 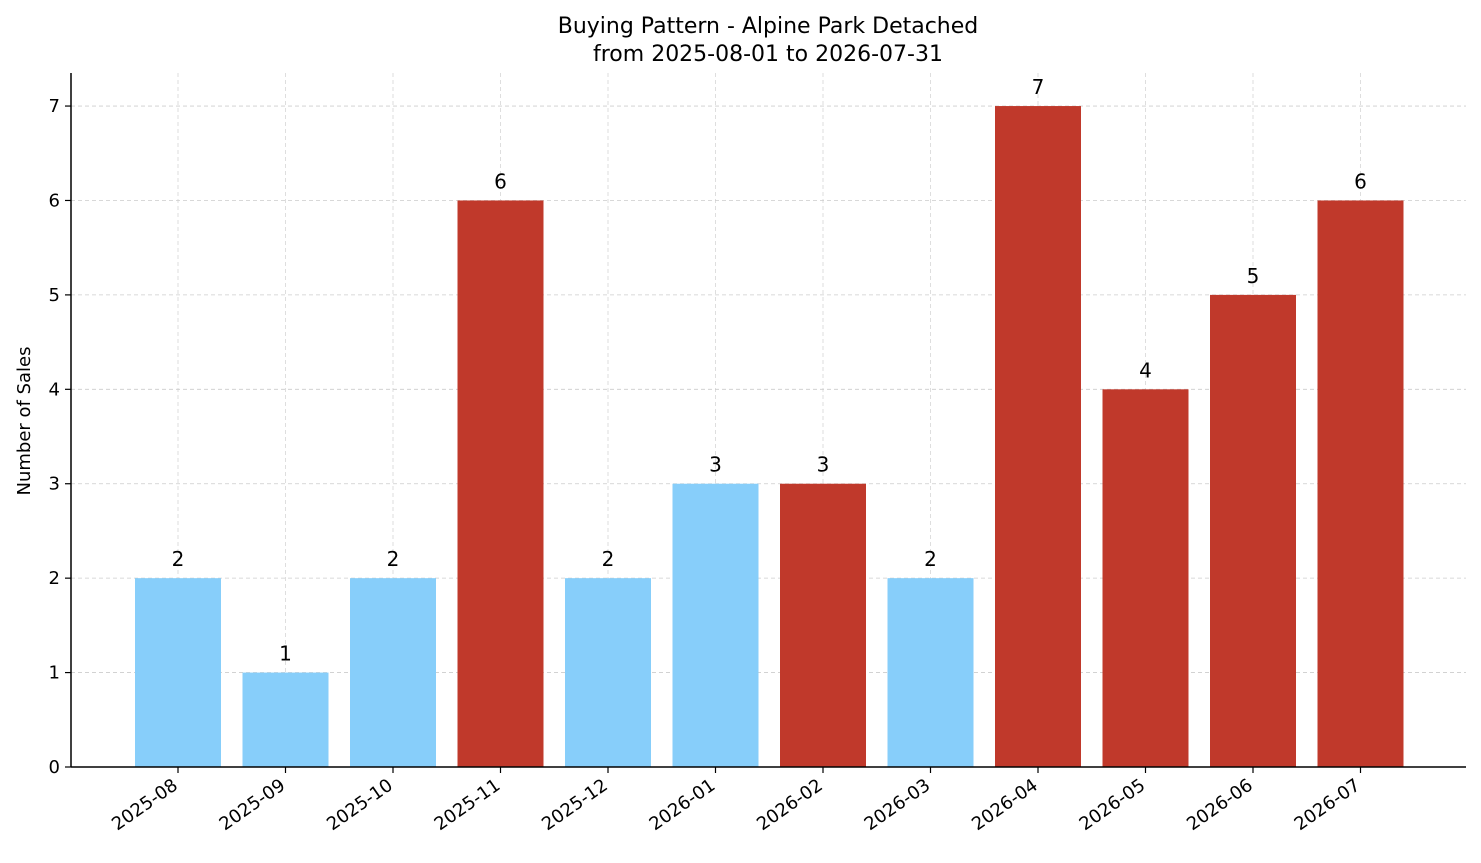 I want to click on y-tick-label: 0, so click(x=54, y=767).